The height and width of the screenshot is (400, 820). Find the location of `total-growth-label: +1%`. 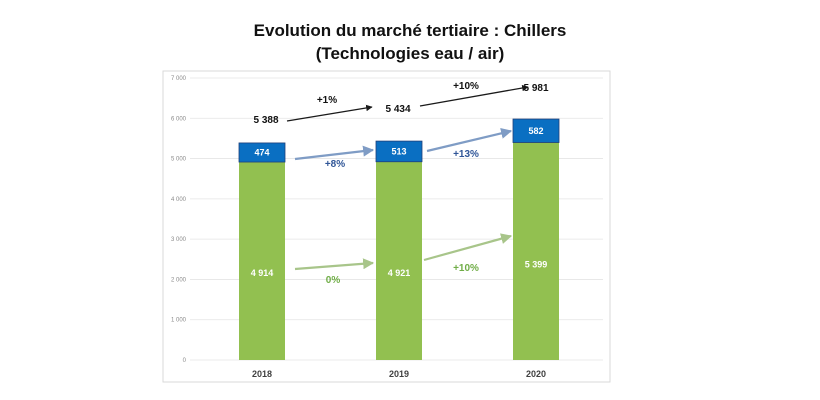

total-growth-label: +1% is located at coordinates (327, 100).